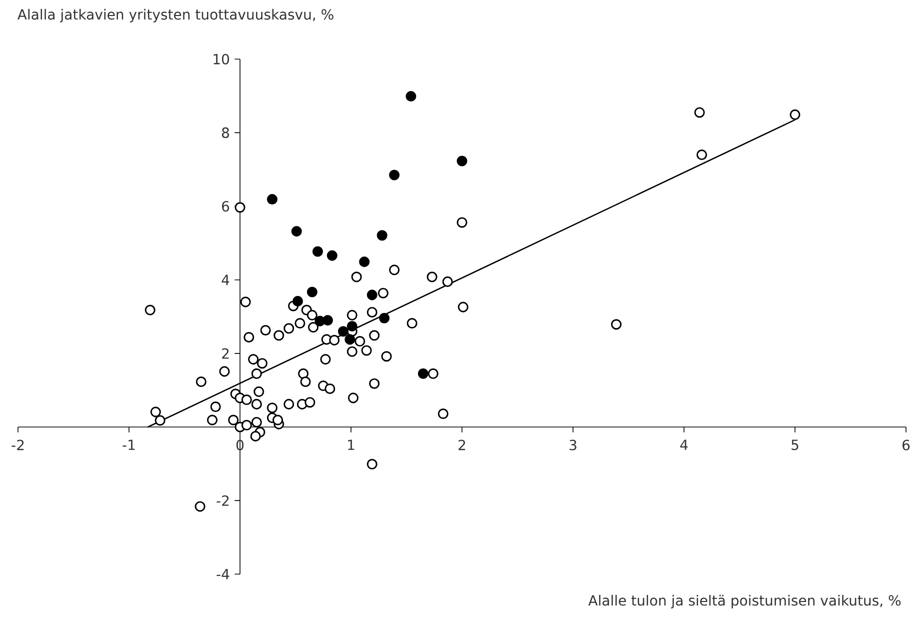 Image resolution: width=912 pixels, height=617 pixels. What do you see at coordinates (684, 445) in the screenshot?
I see `x-tick-label: 4` at bounding box center [684, 445].